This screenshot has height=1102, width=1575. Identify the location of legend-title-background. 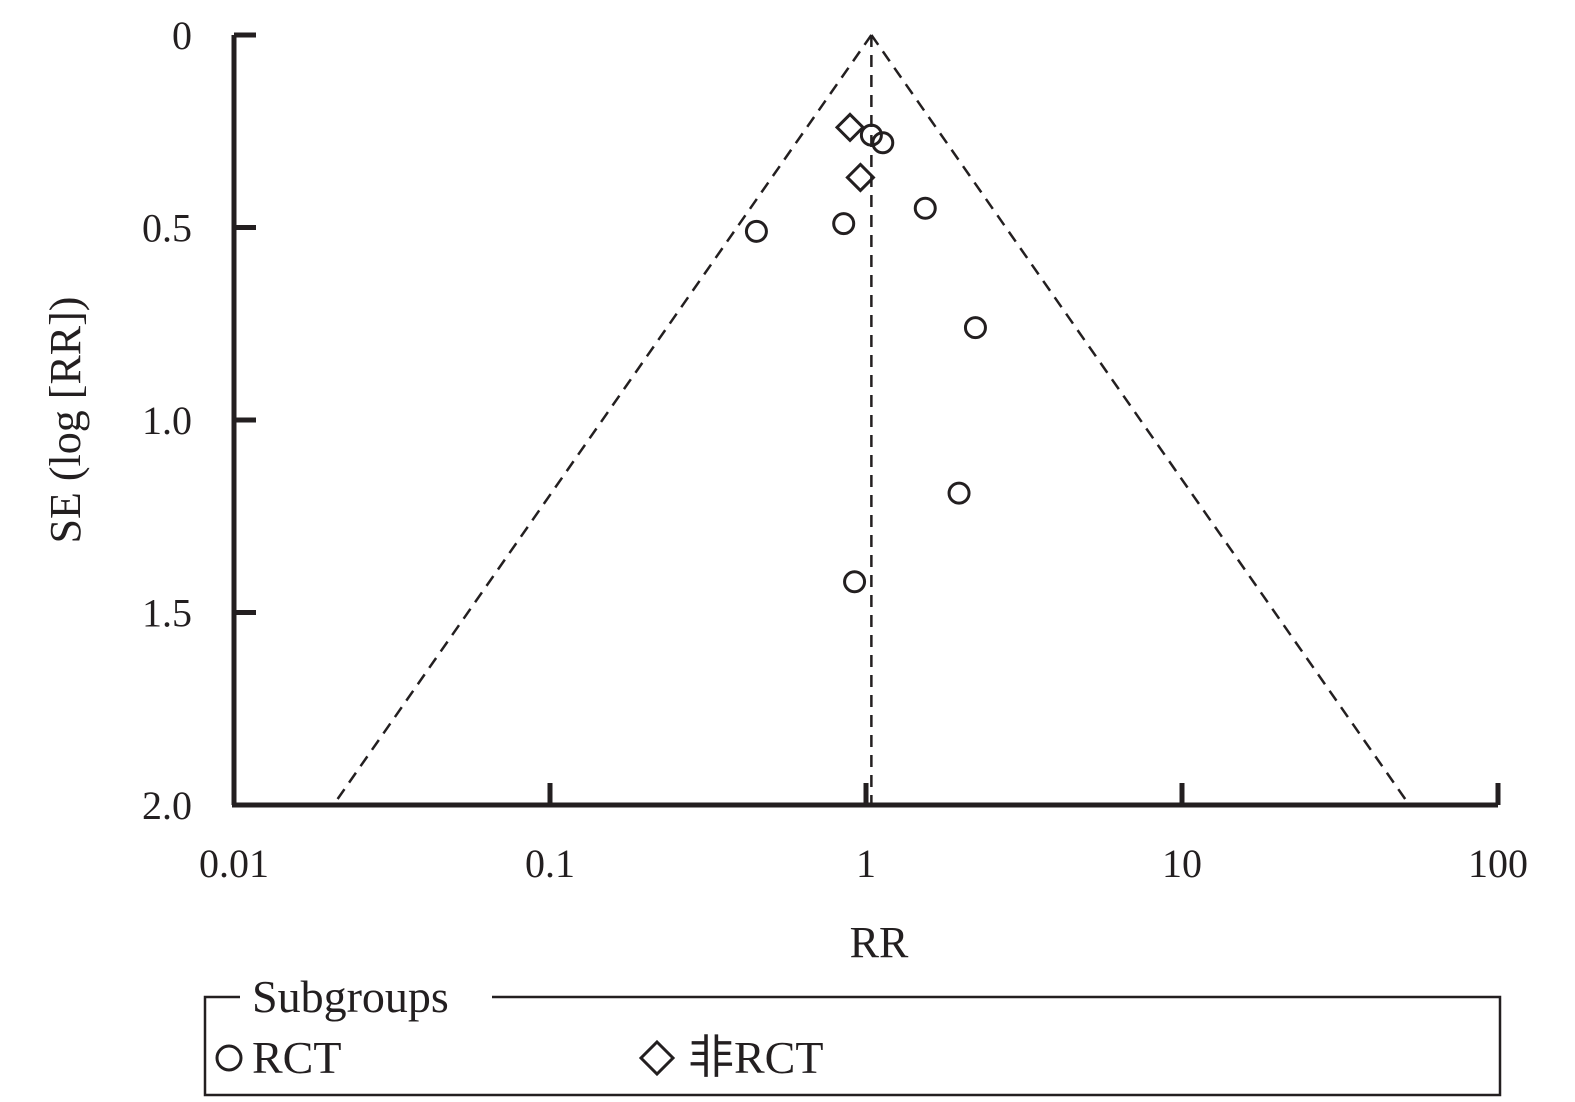
(366, 995).